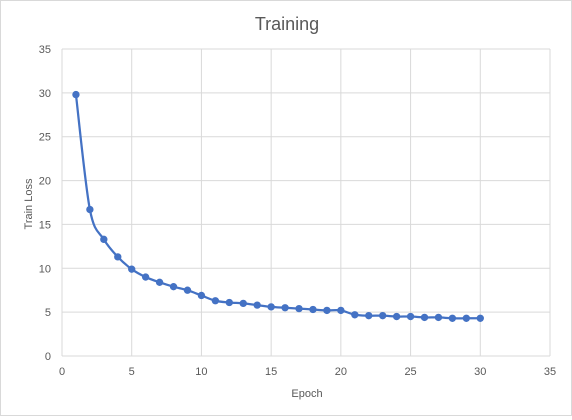  What do you see at coordinates (480, 372) in the screenshot?
I see `x-tick-label: 30` at bounding box center [480, 372].